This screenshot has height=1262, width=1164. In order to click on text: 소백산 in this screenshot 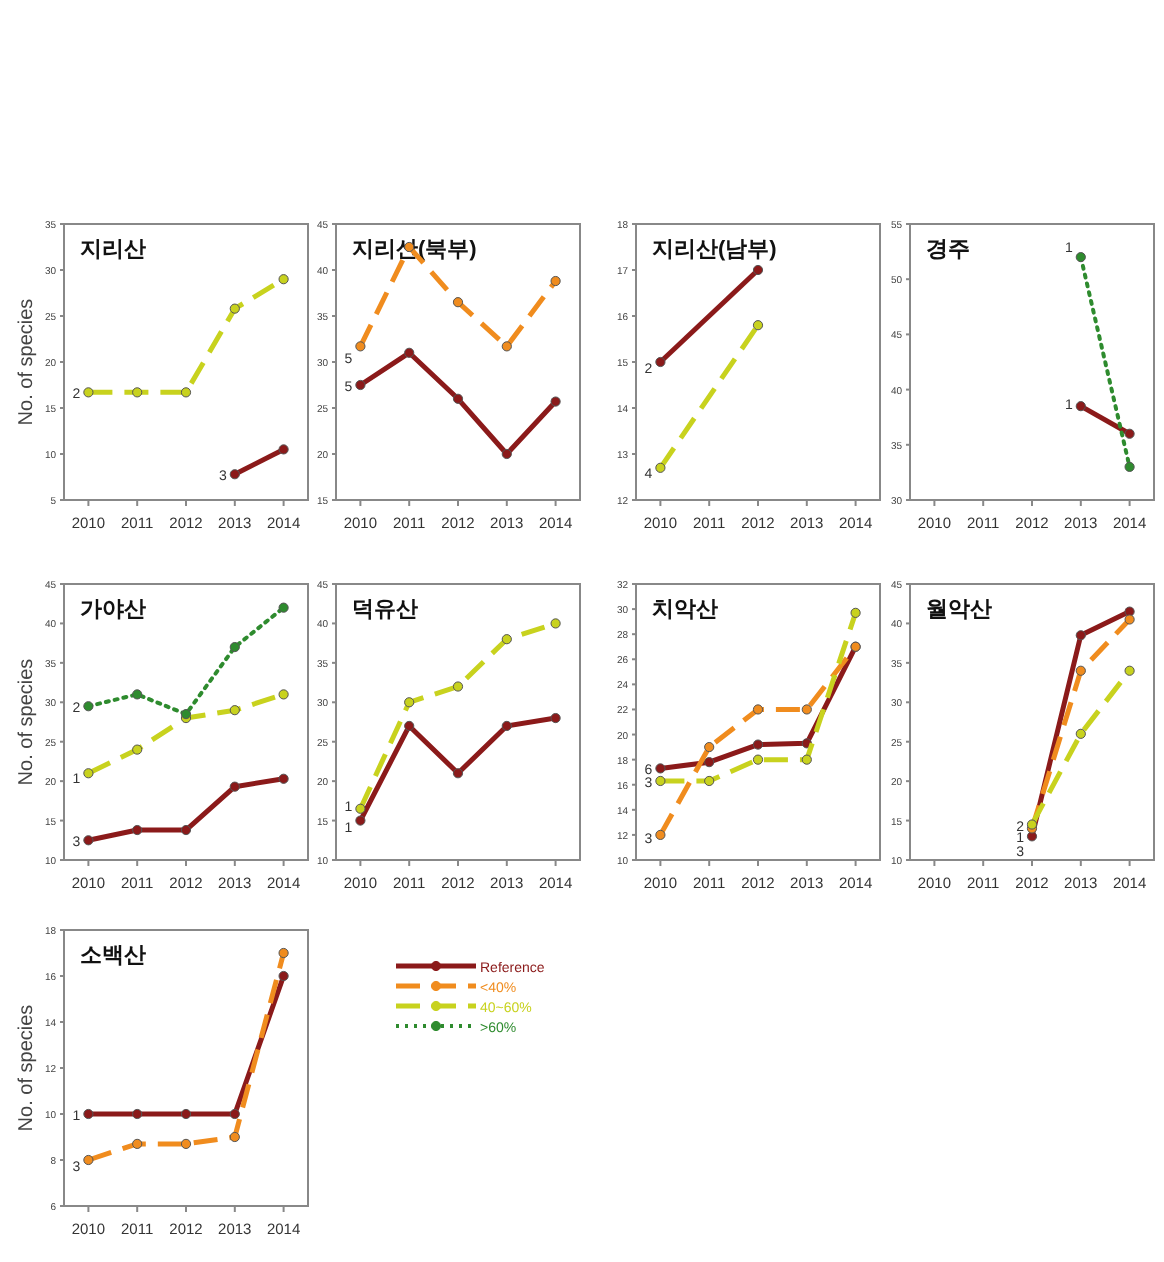, I will do `click(113, 956)`.